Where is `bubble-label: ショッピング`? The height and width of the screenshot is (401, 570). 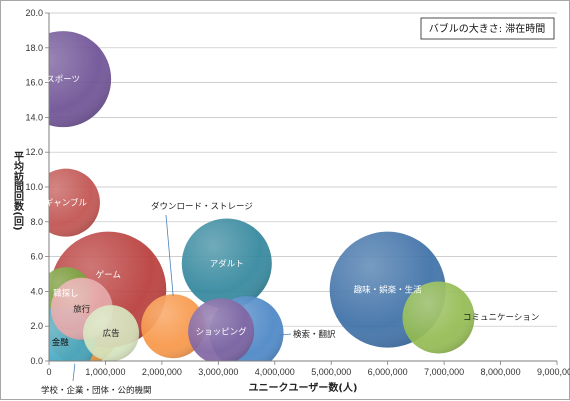 bubble-label: ショッピング is located at coordinates (222, 331).